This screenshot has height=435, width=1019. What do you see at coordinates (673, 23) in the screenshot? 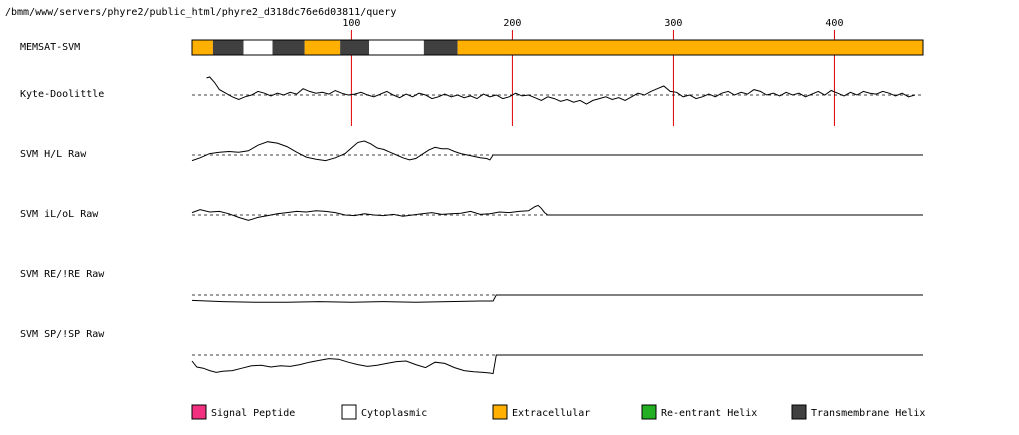
I see `tick-label: 300` at bounding box center [673, 23].